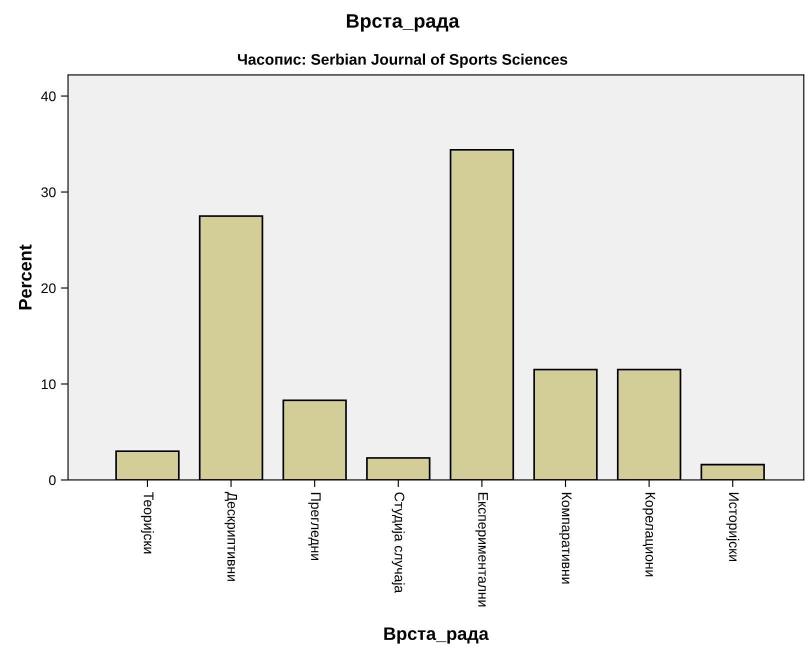 The width and height of the screenshot is (805, 646). Describe the element at coordinates (314, 526) in the screenshot. I see `x-tick-label: Прегледни` at that location.